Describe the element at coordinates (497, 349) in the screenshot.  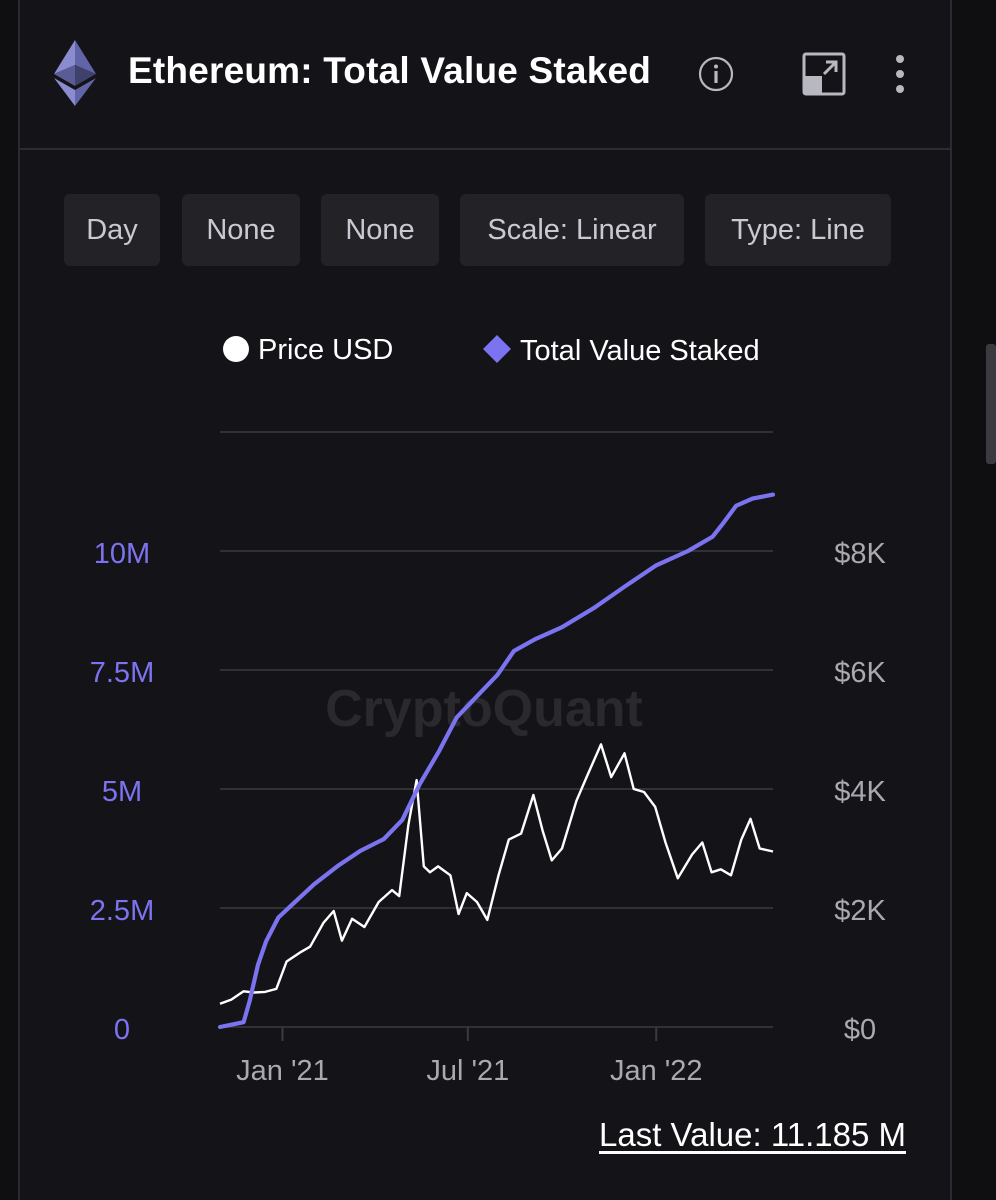
I see `diamond-marker-icon` at that location.